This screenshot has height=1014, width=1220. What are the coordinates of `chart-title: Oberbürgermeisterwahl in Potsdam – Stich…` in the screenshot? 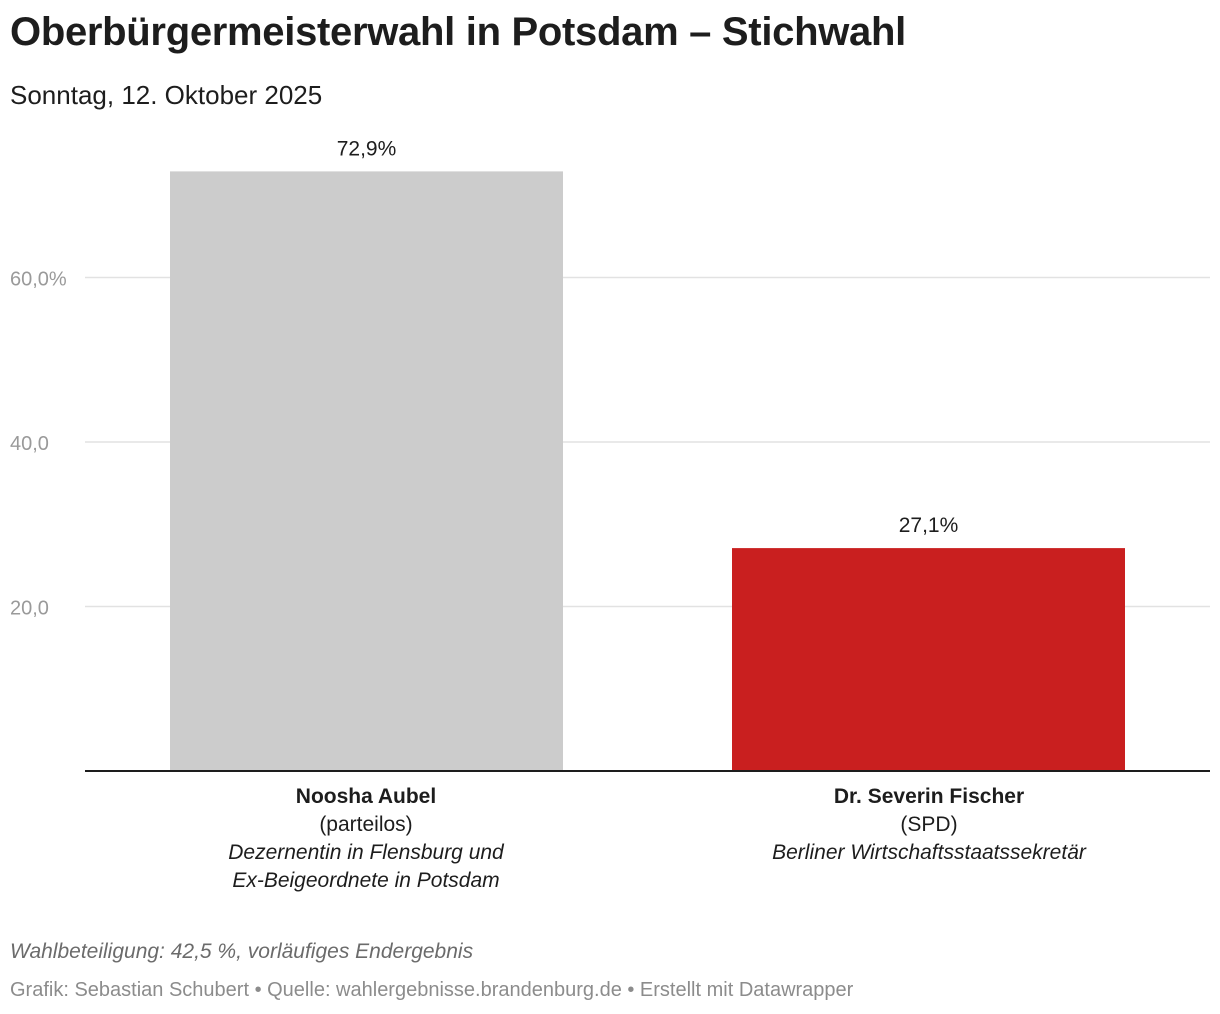 It's located at (458, 32).